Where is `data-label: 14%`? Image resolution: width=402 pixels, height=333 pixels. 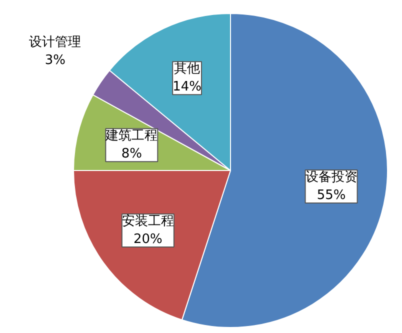 data-label: 14% is located at coordinates (187, 87).